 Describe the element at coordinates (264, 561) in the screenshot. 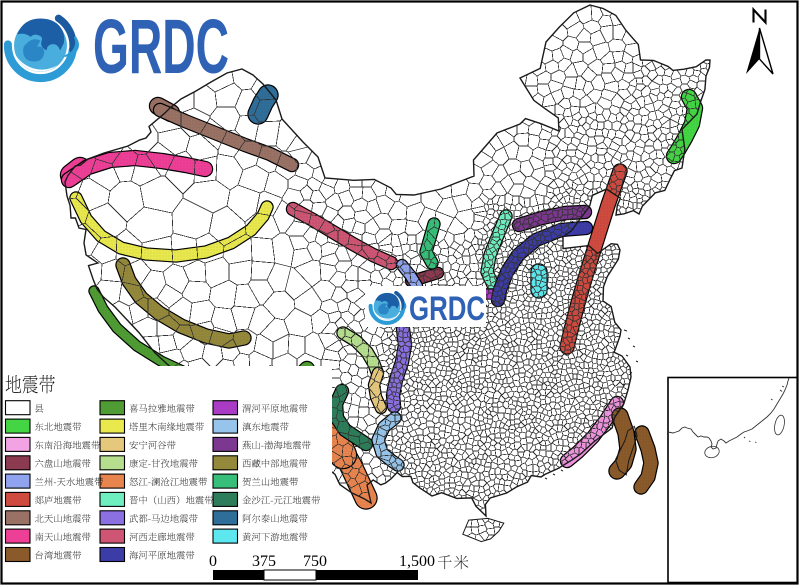

I see `svg-text: 375` at that location.